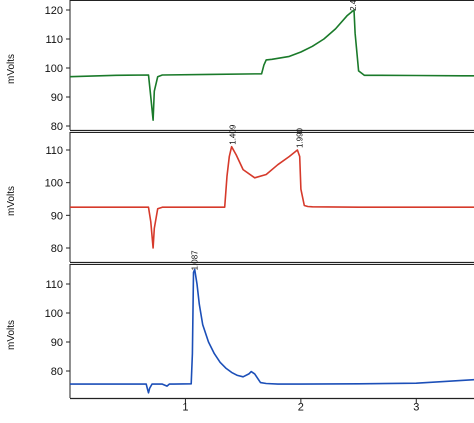  Describe the element at coordinates (301, 408) in the screenshot. I see `x-tick-label: 2` at that location.